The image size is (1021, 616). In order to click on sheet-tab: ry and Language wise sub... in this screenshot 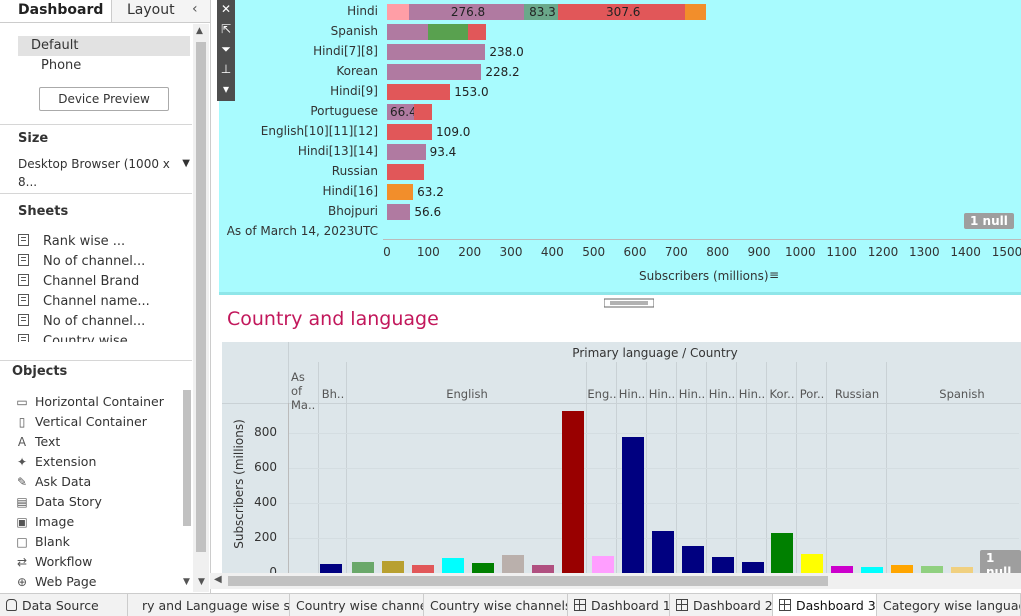, I will do `click(209, 605)`.